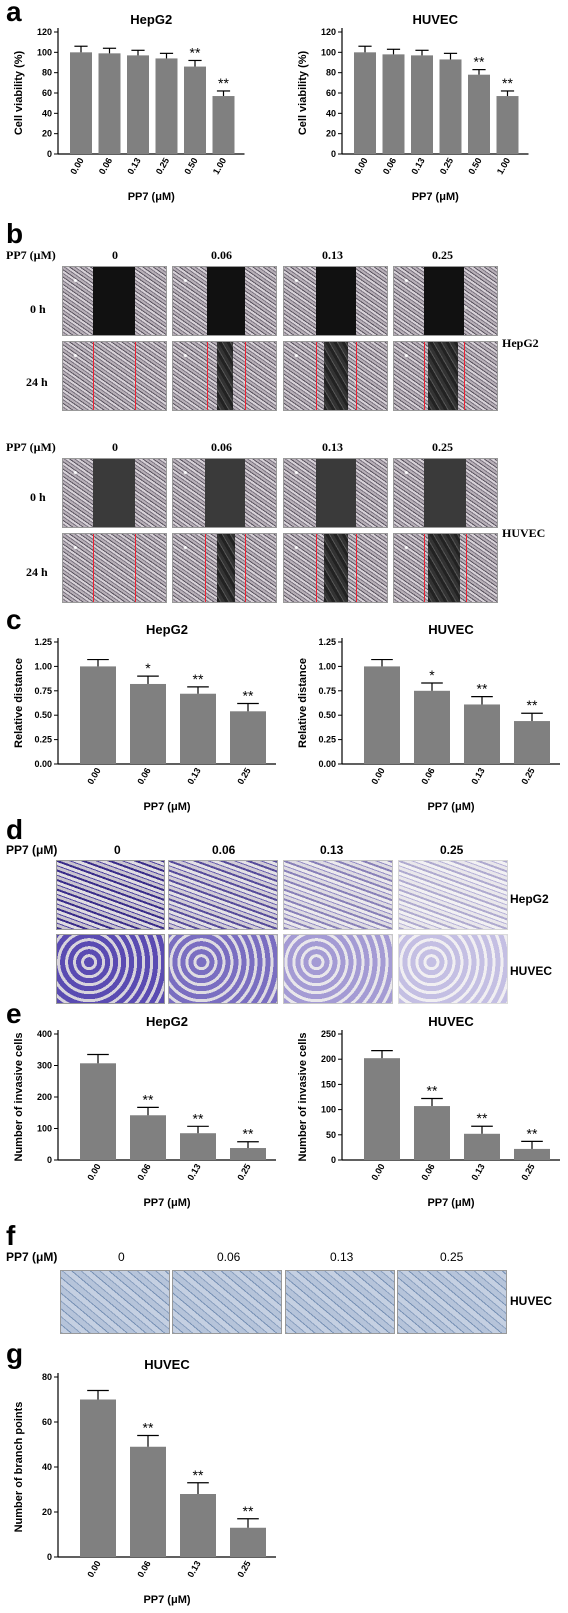 Image resolution: width=568 pixels, height=1613 pixels. I want to click on y-axis-label: Number of invasive cells, so click(19, 1097).